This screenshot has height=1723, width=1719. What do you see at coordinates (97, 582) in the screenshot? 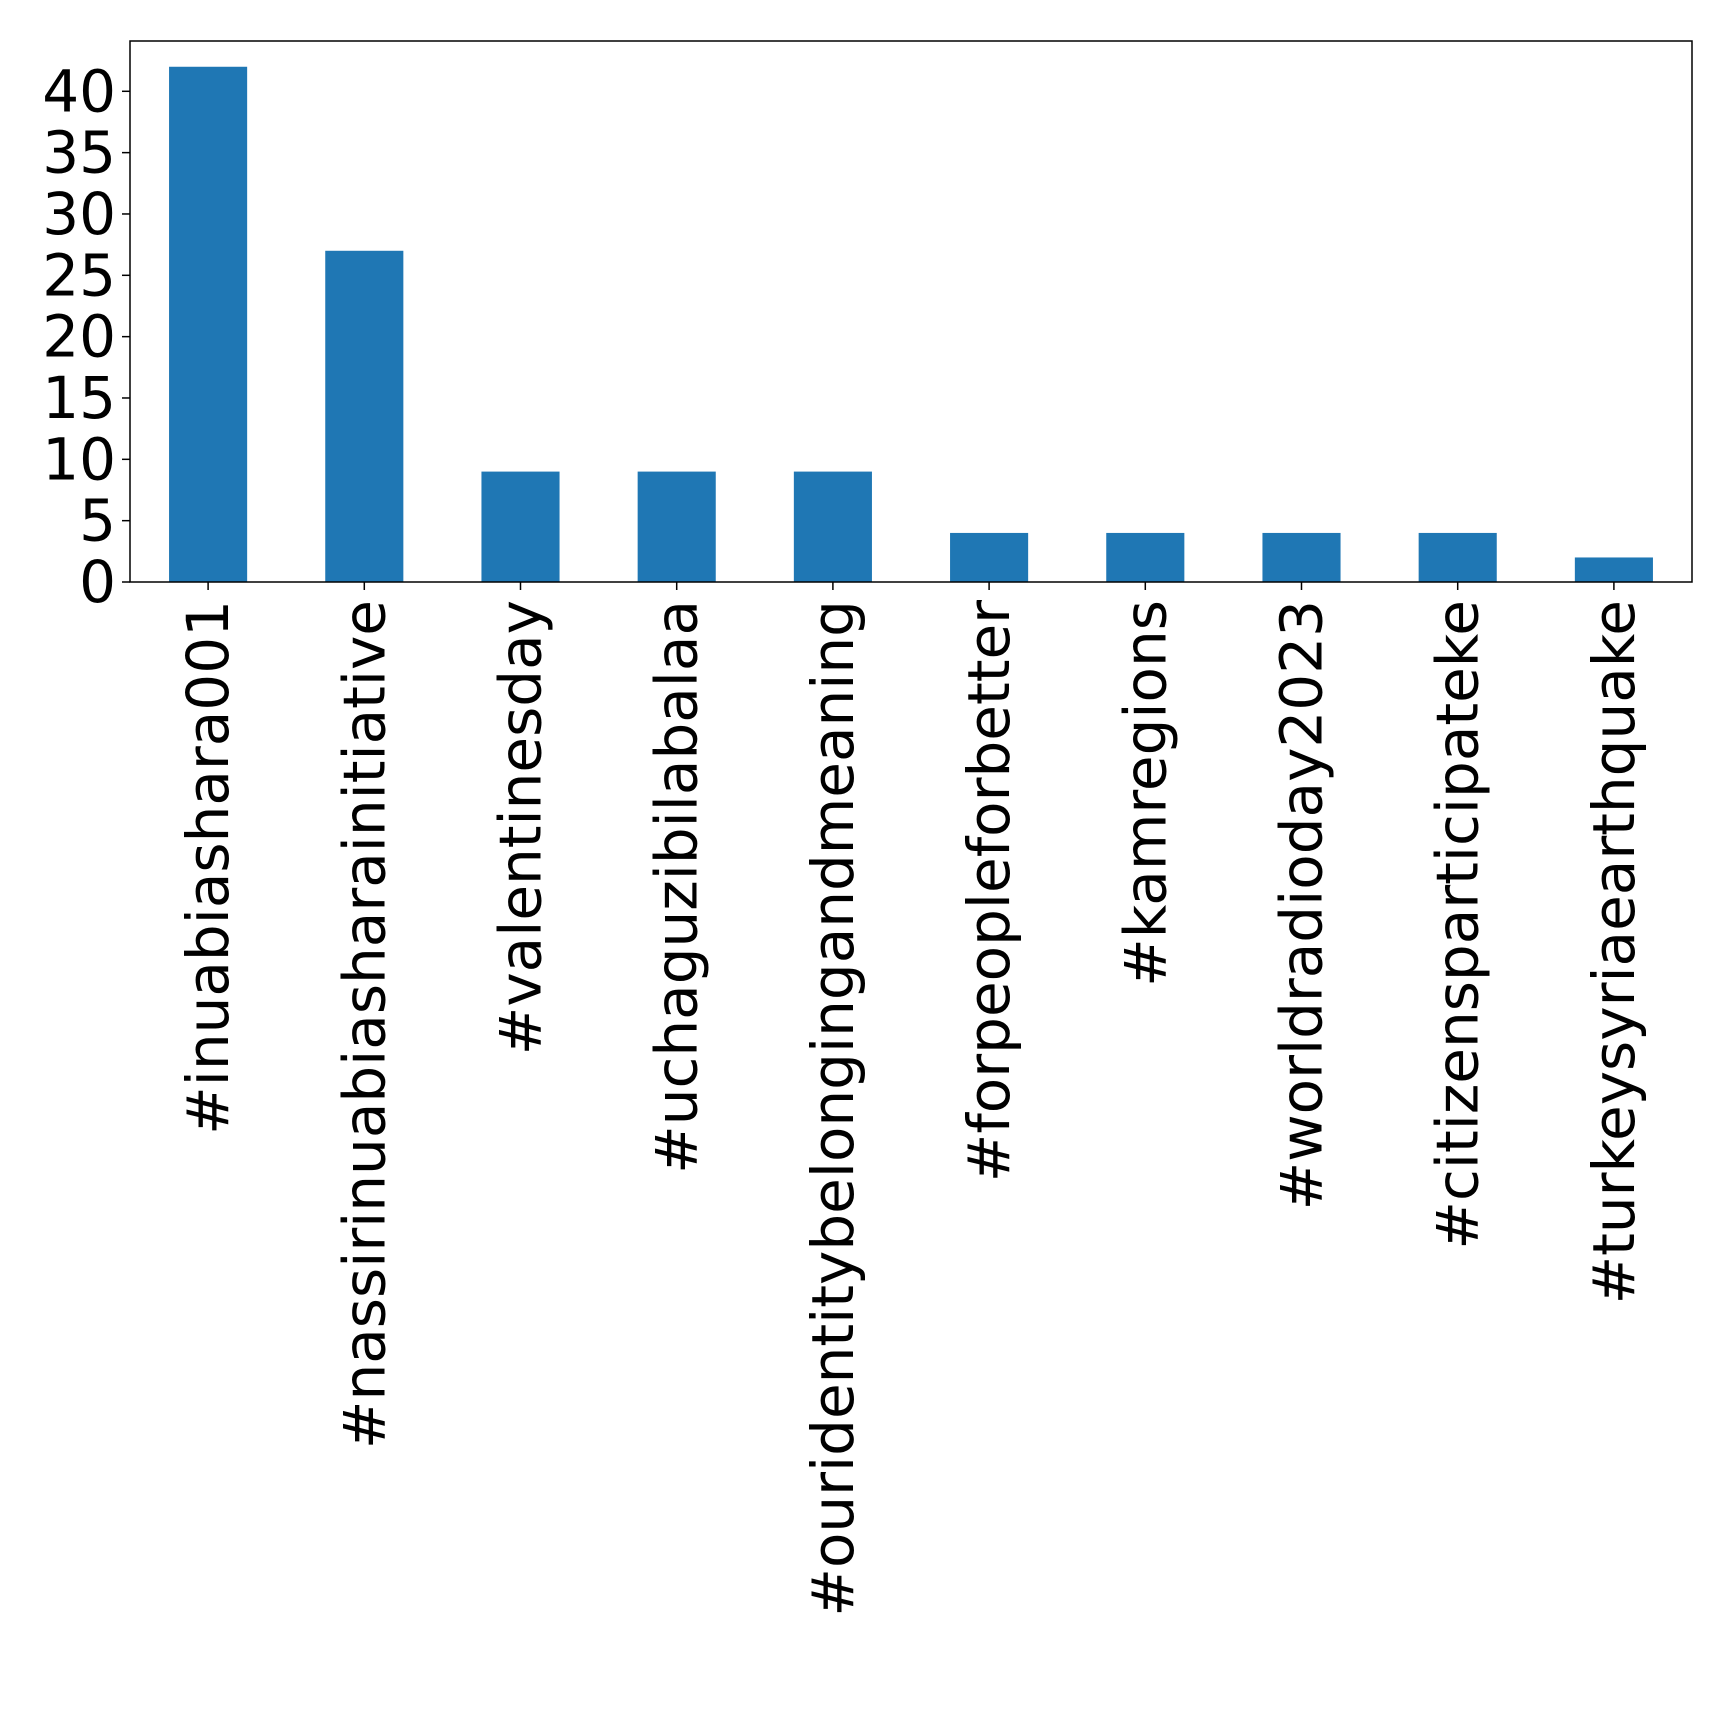
I see `y-tick-label: 0` at bounding box center [97, 582].